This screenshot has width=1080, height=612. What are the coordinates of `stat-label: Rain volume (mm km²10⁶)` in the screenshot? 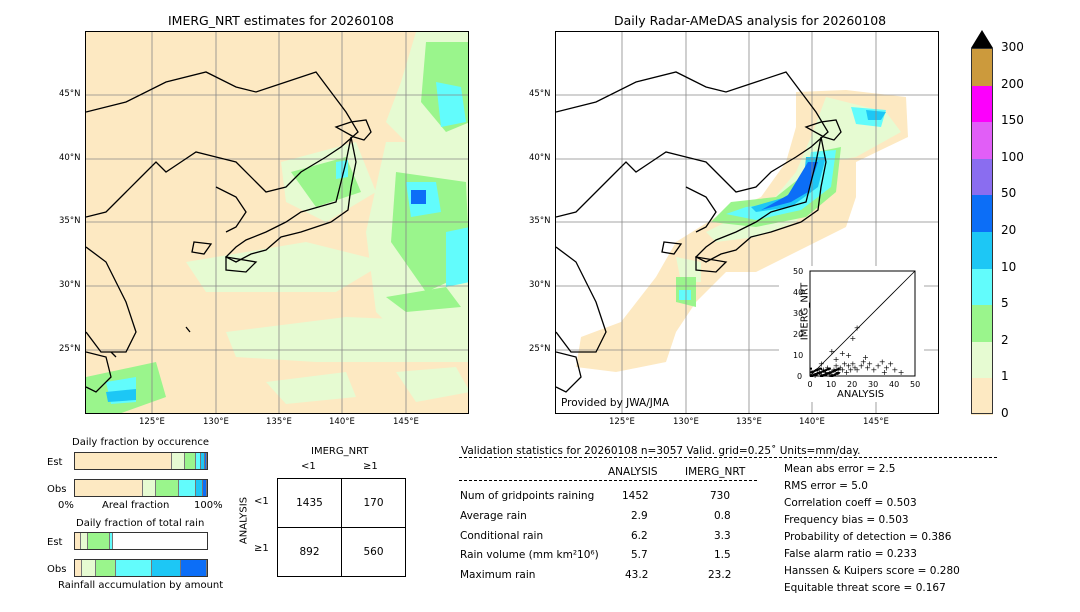 It's located at (529, 555).